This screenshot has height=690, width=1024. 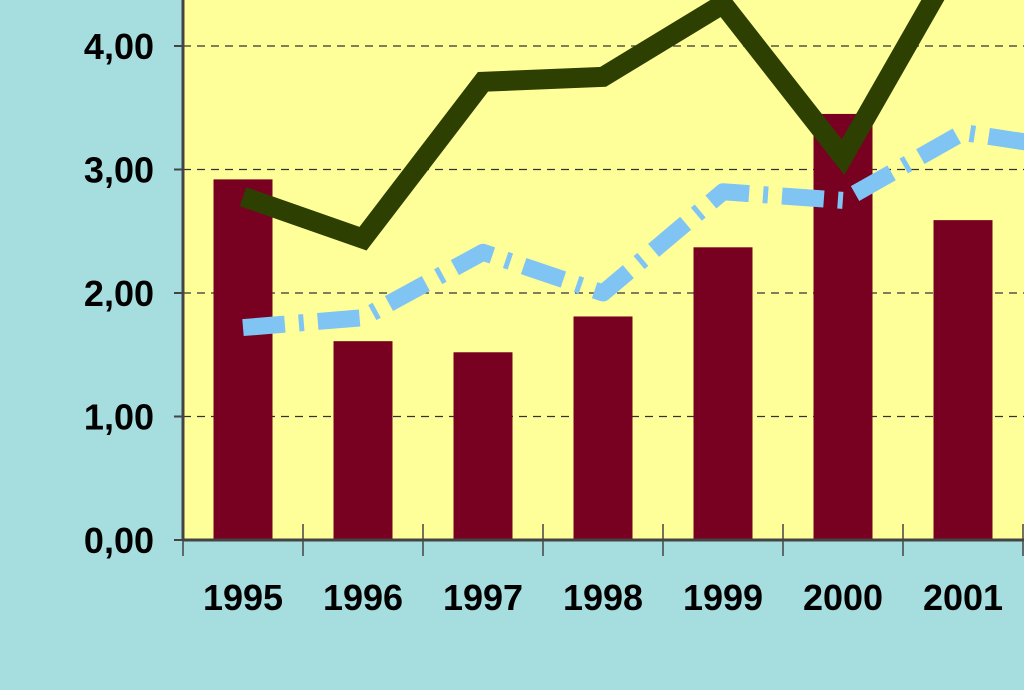 What do you see at coordinates (119, 540) in the screenshot?
I see `y-tick-label: 0,00` at bounding box center [119, 540].